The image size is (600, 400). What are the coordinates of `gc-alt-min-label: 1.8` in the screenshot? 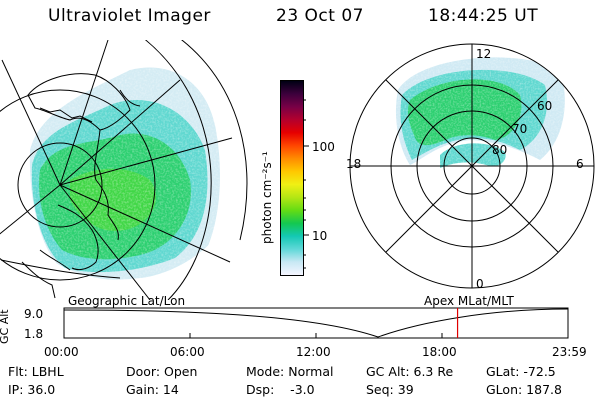 It's located at (34, 334).